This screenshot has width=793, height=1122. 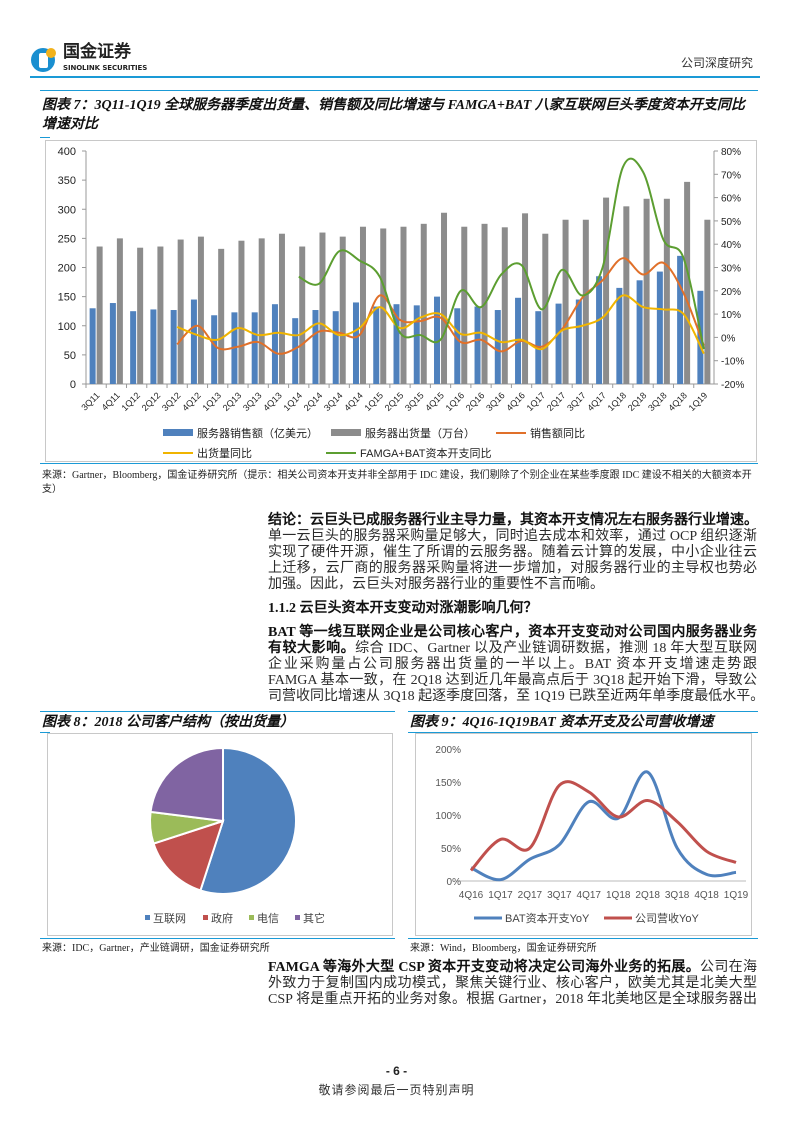 I want to click on y2-tick-label: 10%, so click(x=731, y=315).